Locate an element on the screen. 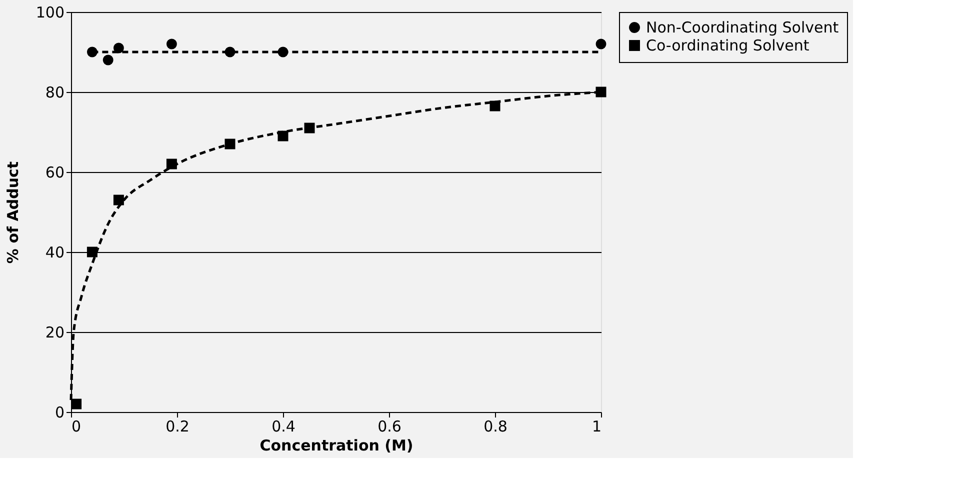 This screenshot has width=960, height=500. x-tick-label: 1 is located at coordinates (597, 427).